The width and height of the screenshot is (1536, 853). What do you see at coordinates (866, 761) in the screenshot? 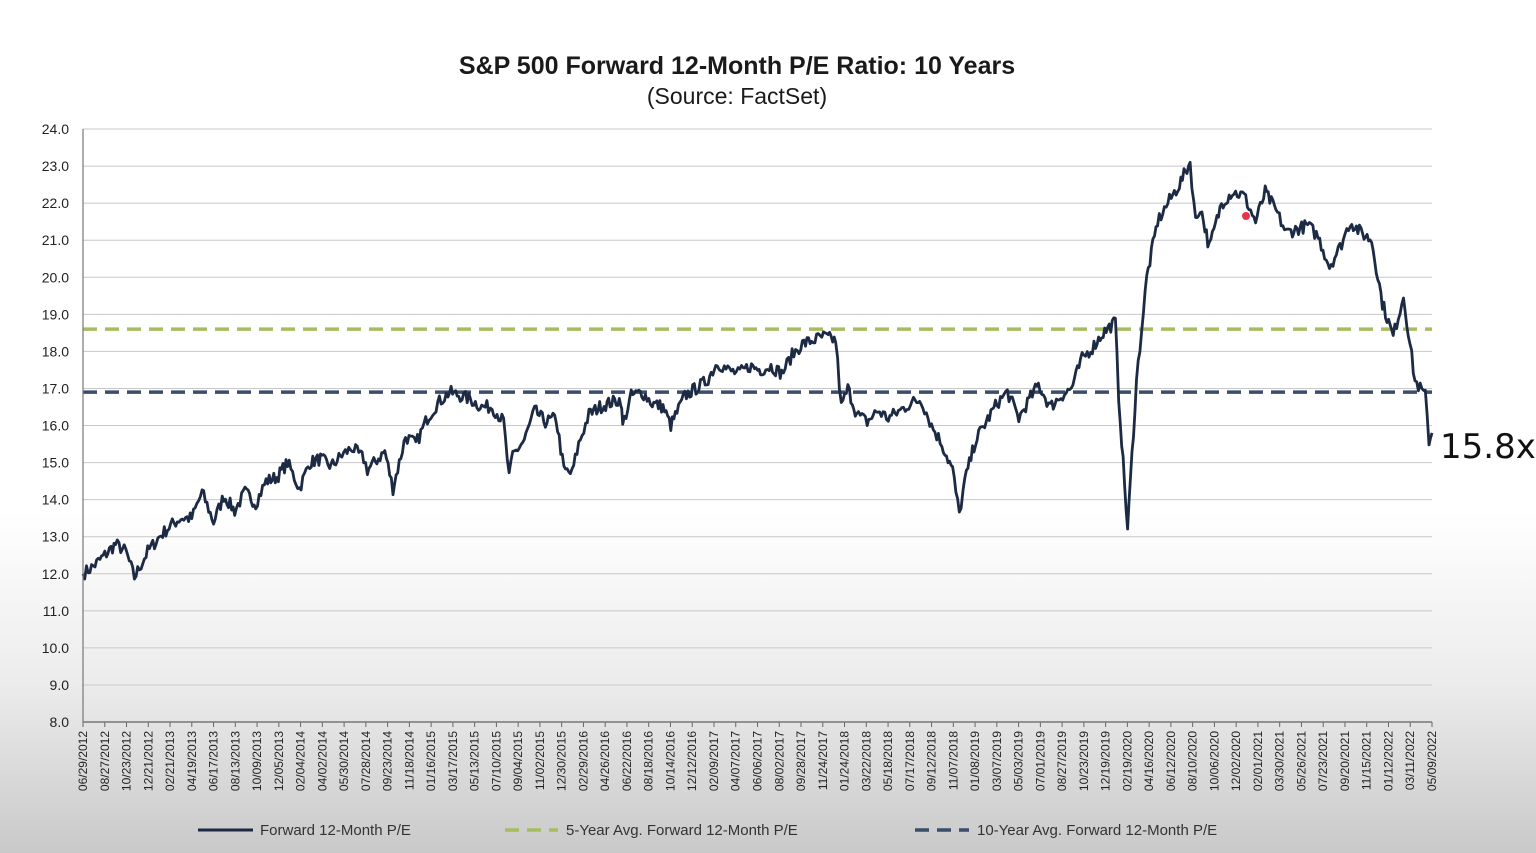
I see `x-tick-label: 03/22/2018` at bounding box center [866, 761].